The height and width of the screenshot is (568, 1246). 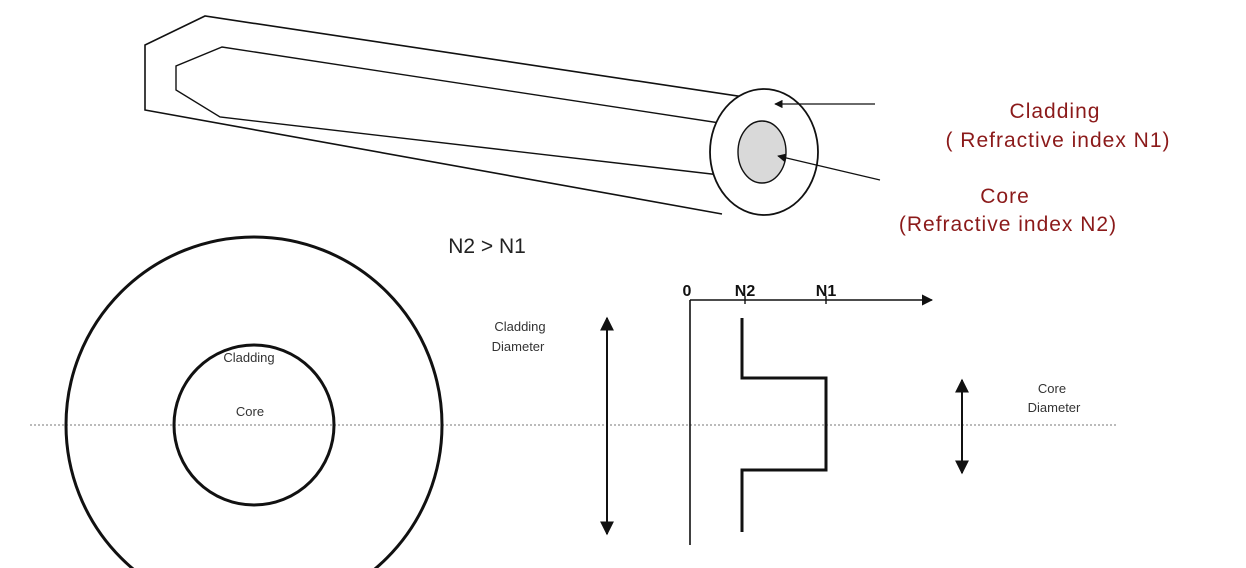 I want to click on core-label: Core, so click(x=1005, y=196).